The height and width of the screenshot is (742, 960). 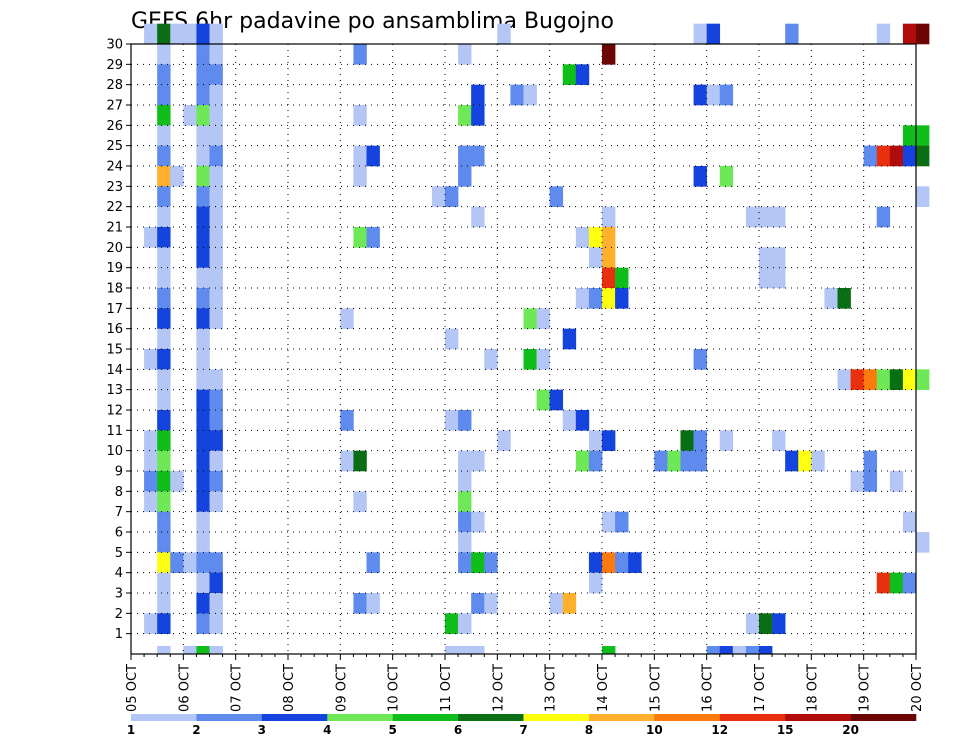 What do you see at coordinates (132, 688) in the screenshot?
I see `x-tick-label: 05 OCT` at bounding box center [132, 688].